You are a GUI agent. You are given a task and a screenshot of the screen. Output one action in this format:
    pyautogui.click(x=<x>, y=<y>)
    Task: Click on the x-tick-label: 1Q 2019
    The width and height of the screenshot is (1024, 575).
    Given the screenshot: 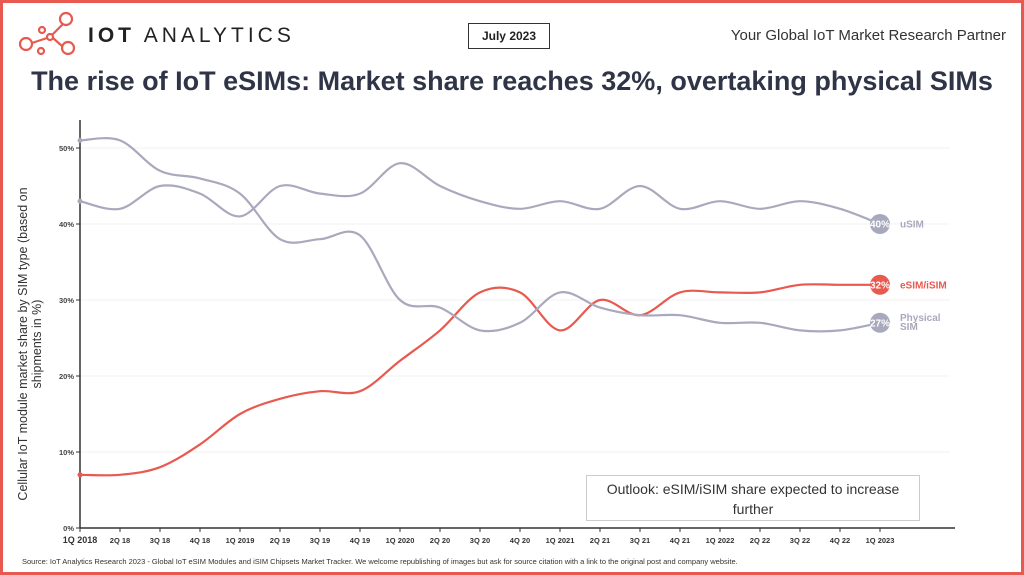 What is the action you would take?
    pyautogui.click(x=240, y=540)
    